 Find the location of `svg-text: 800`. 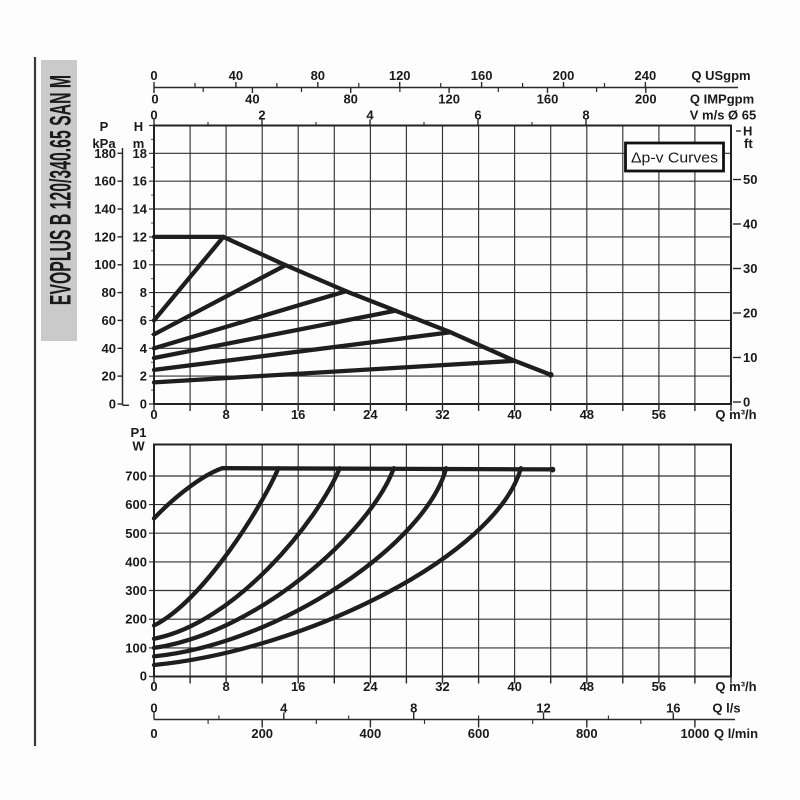

svg-text: 800 is located at coordinates (587, 733).